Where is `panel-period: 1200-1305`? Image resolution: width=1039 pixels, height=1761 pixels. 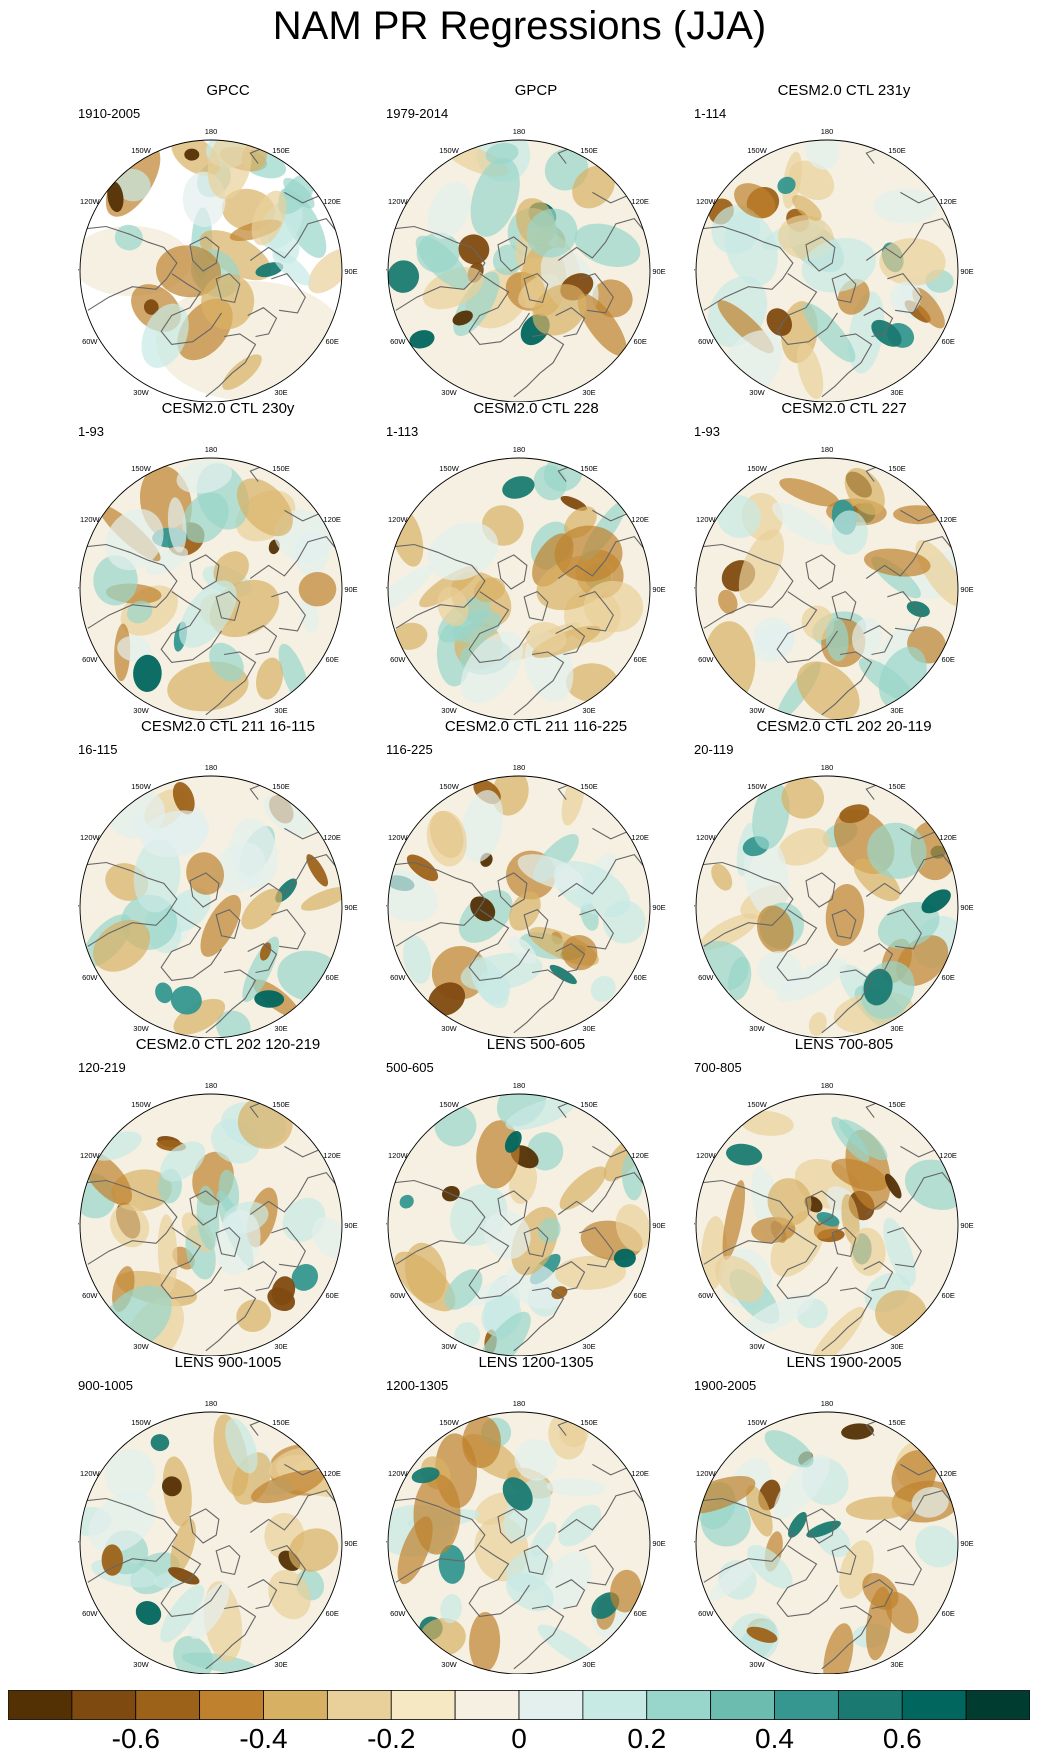 panel-period: 1200-1305 is located at coordinates (417, 1385).